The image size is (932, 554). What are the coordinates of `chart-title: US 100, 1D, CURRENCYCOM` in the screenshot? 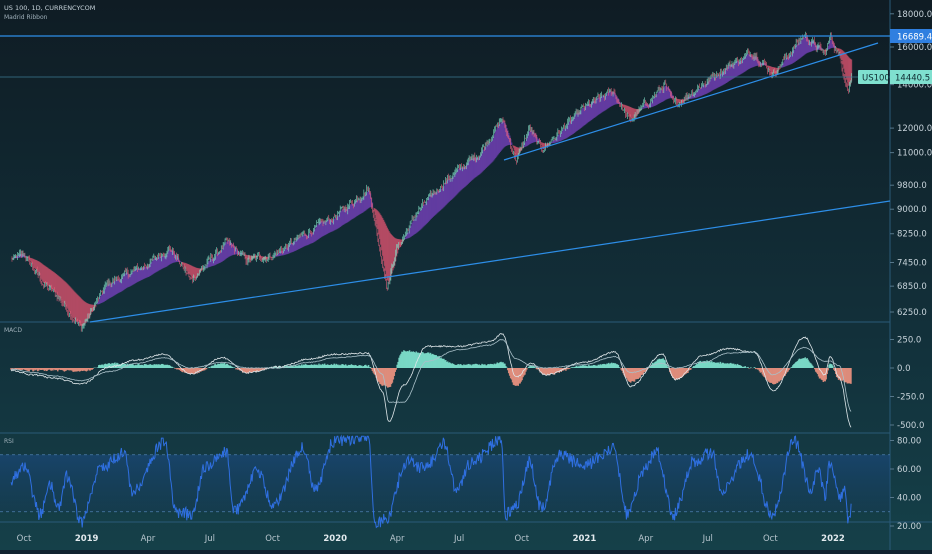 It's located at (49, 8).